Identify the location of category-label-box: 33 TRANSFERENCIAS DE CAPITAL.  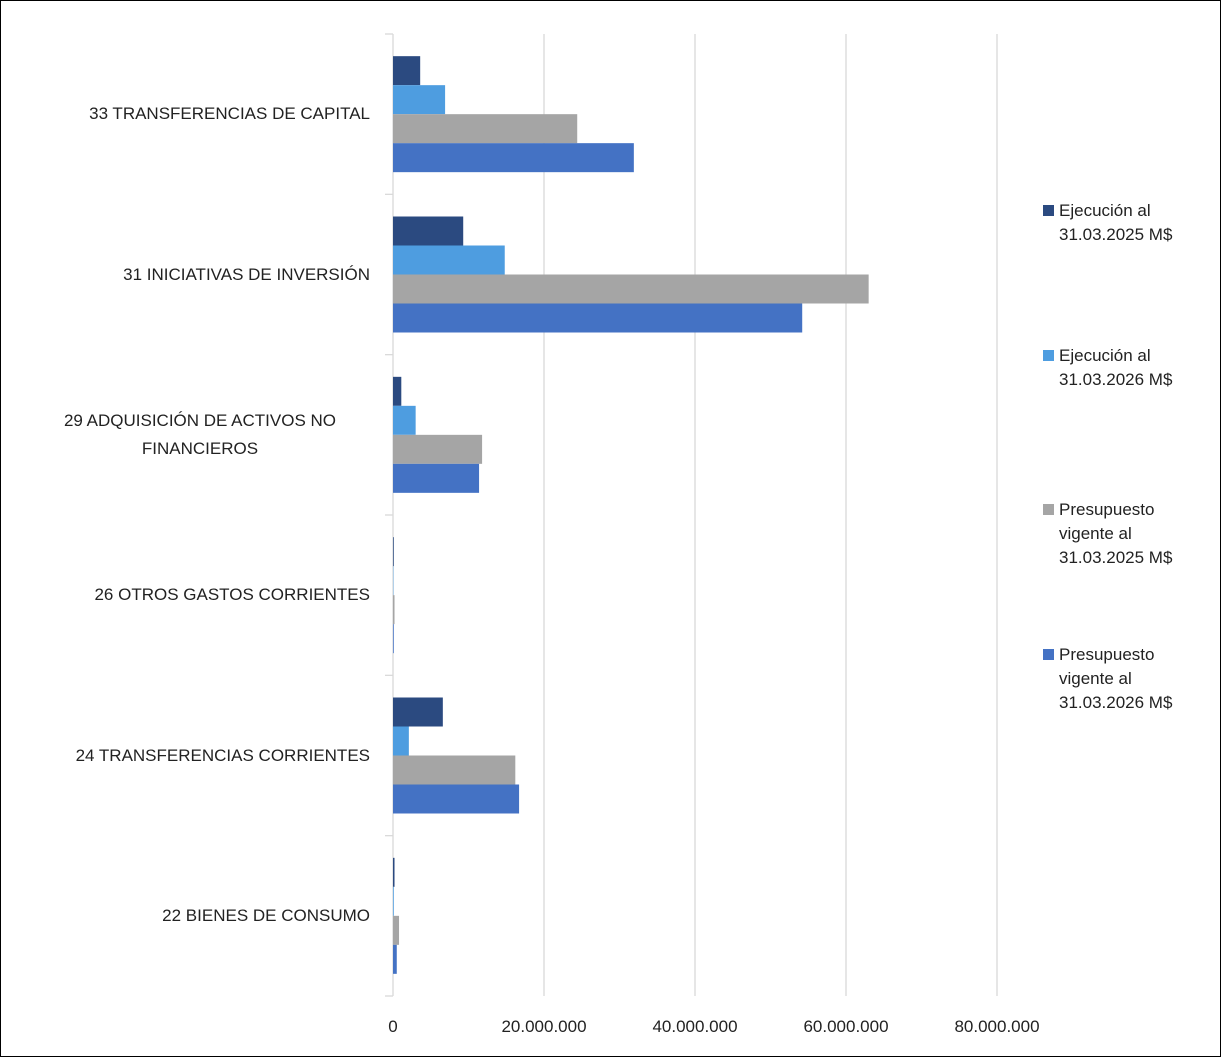
(200, 114).